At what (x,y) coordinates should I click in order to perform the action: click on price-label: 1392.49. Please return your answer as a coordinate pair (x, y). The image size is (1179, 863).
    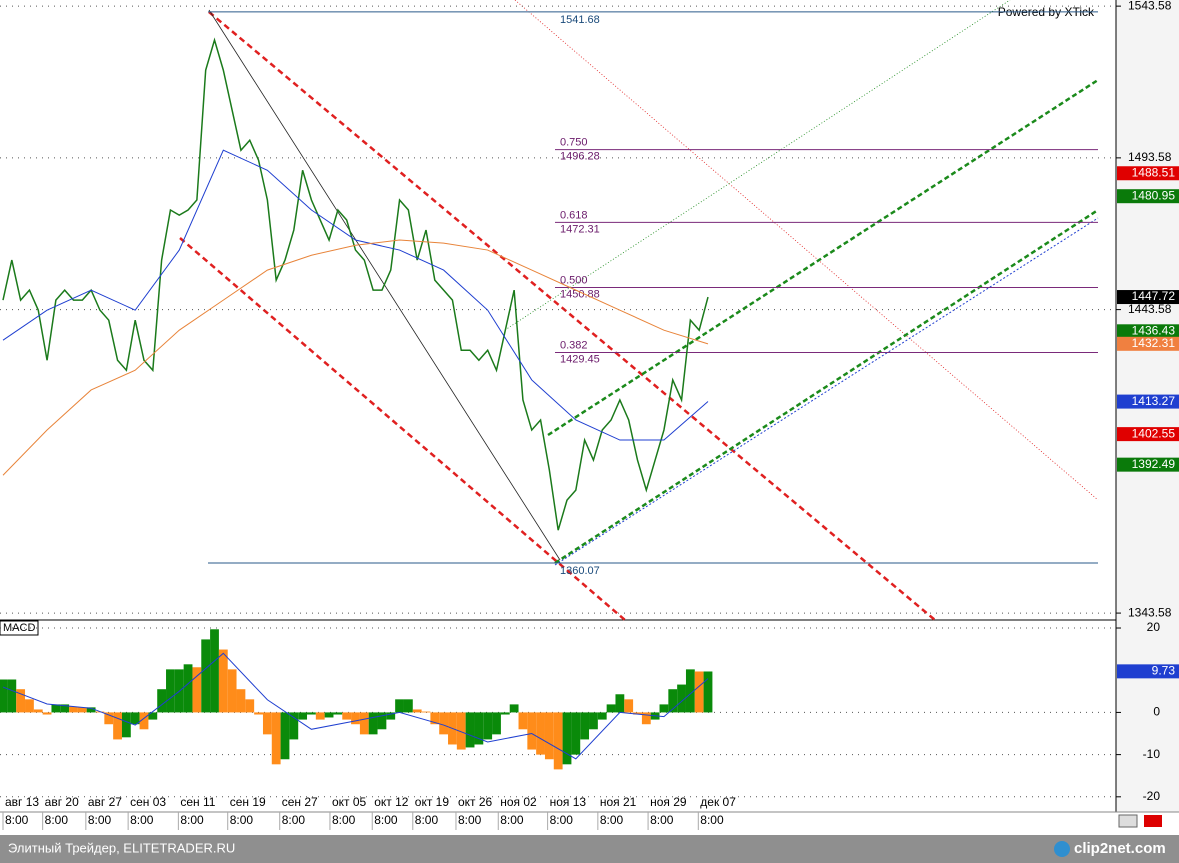
    Looking at the image, I should click on (1154, 464).